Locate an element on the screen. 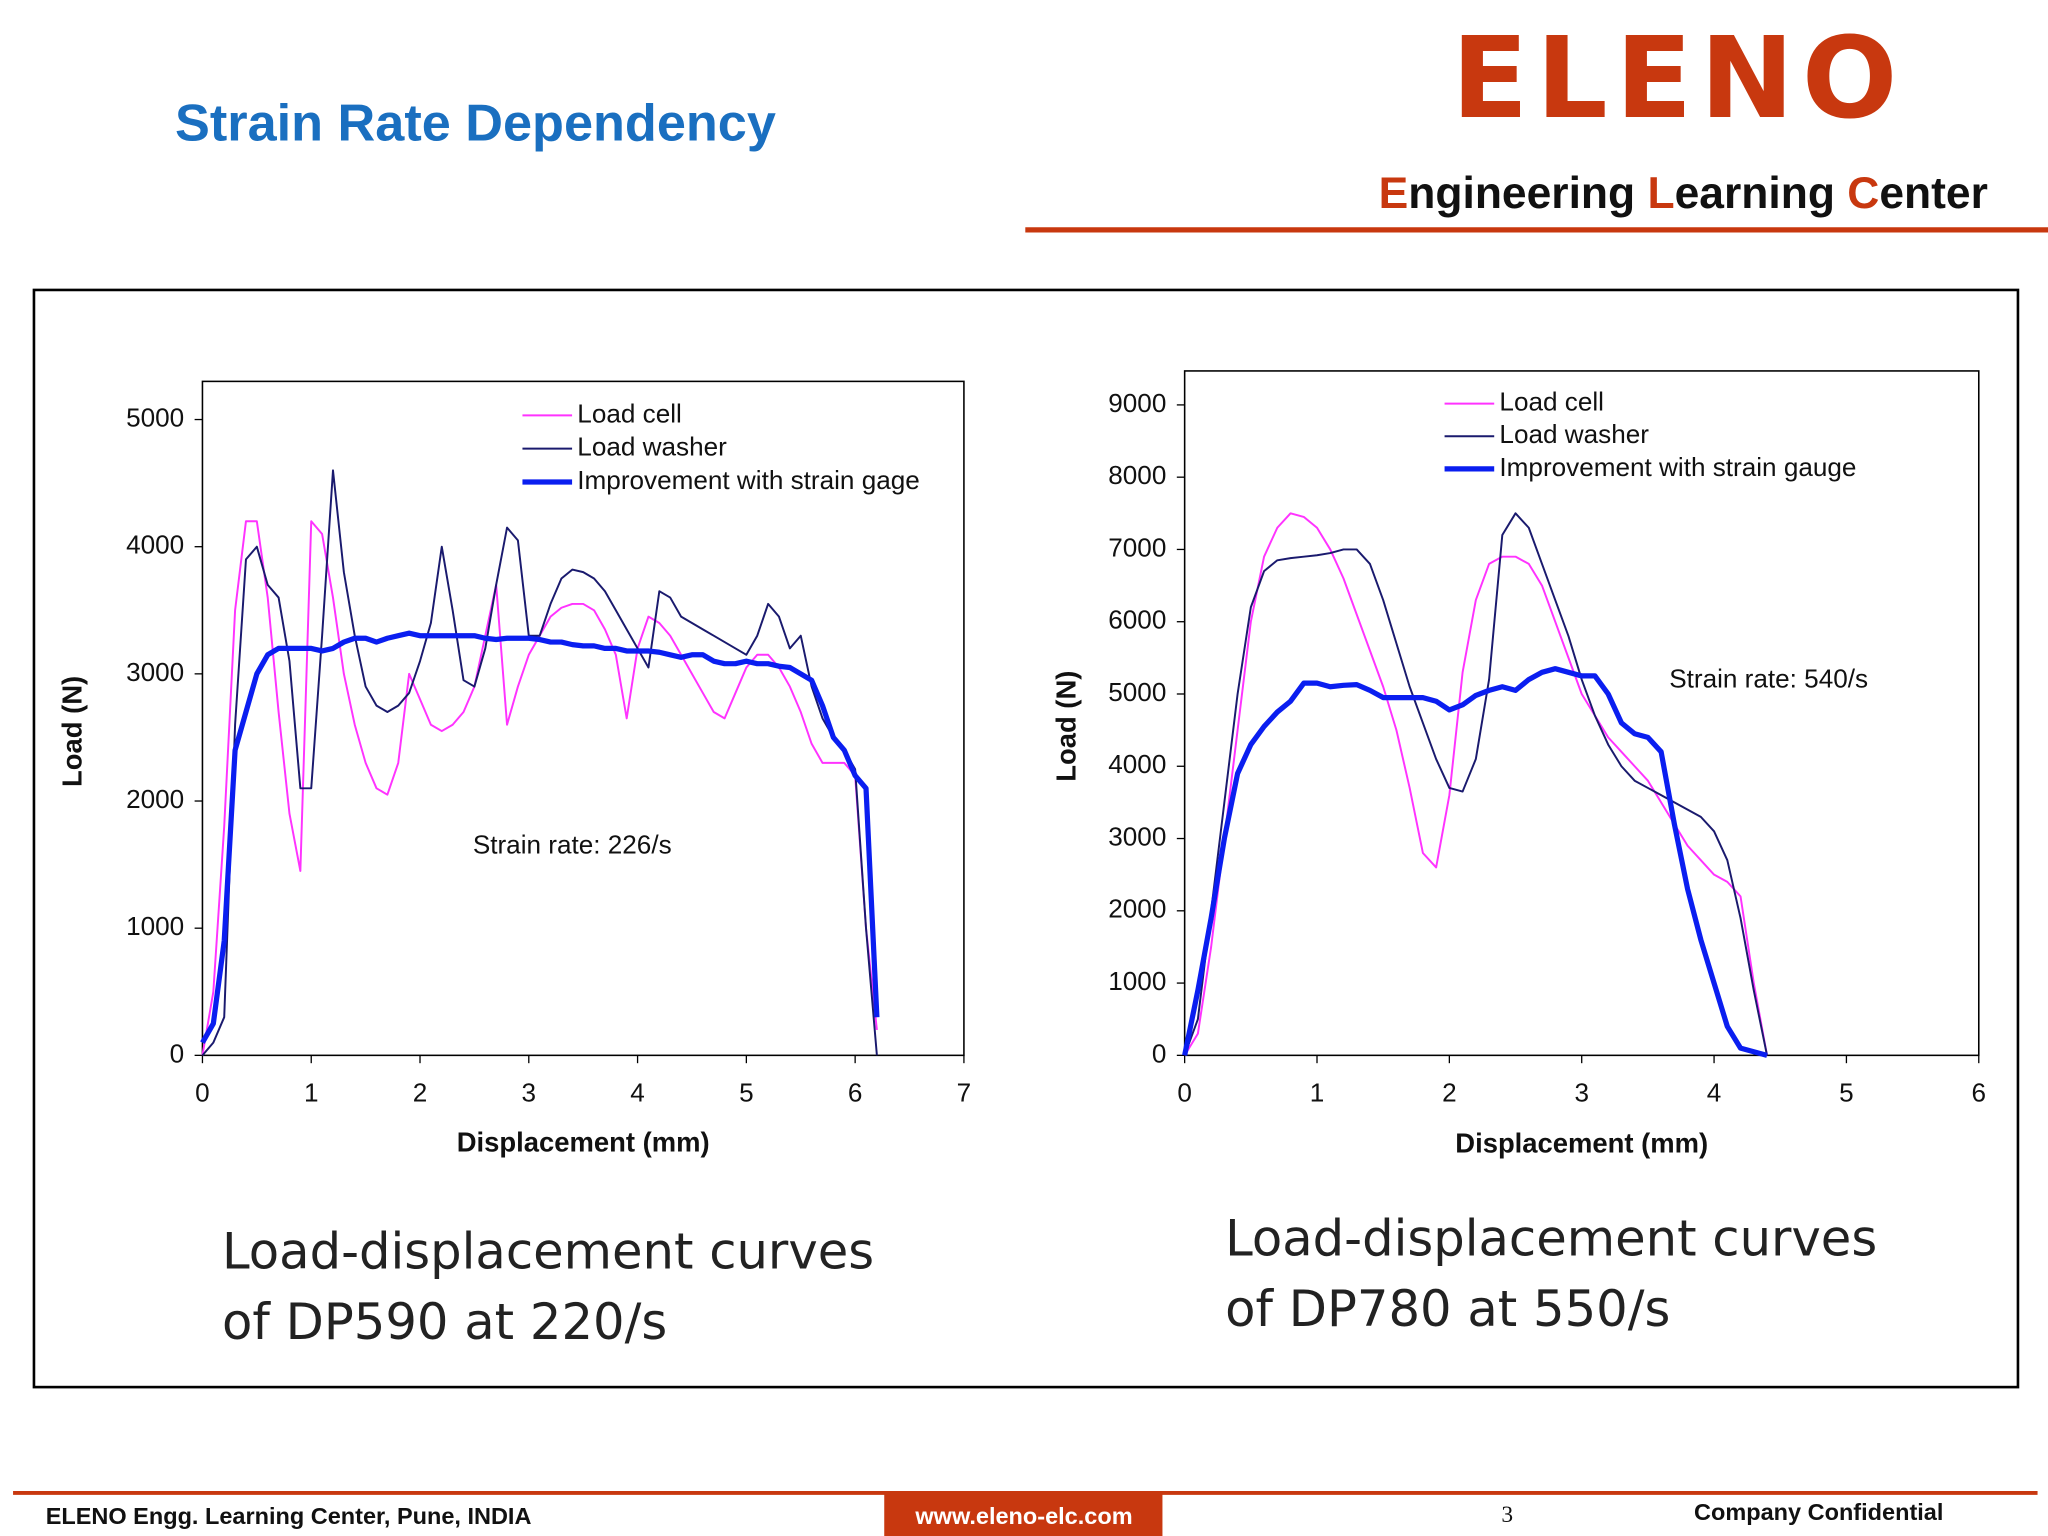  subtitle-initial: E is located at coordinates (1394, 193).